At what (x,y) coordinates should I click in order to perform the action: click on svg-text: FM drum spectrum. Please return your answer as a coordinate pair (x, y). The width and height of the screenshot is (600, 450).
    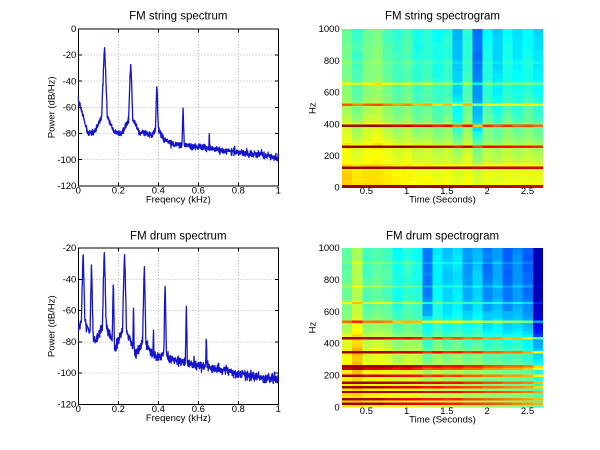
    Looking at the image, I should click on (178, 236).